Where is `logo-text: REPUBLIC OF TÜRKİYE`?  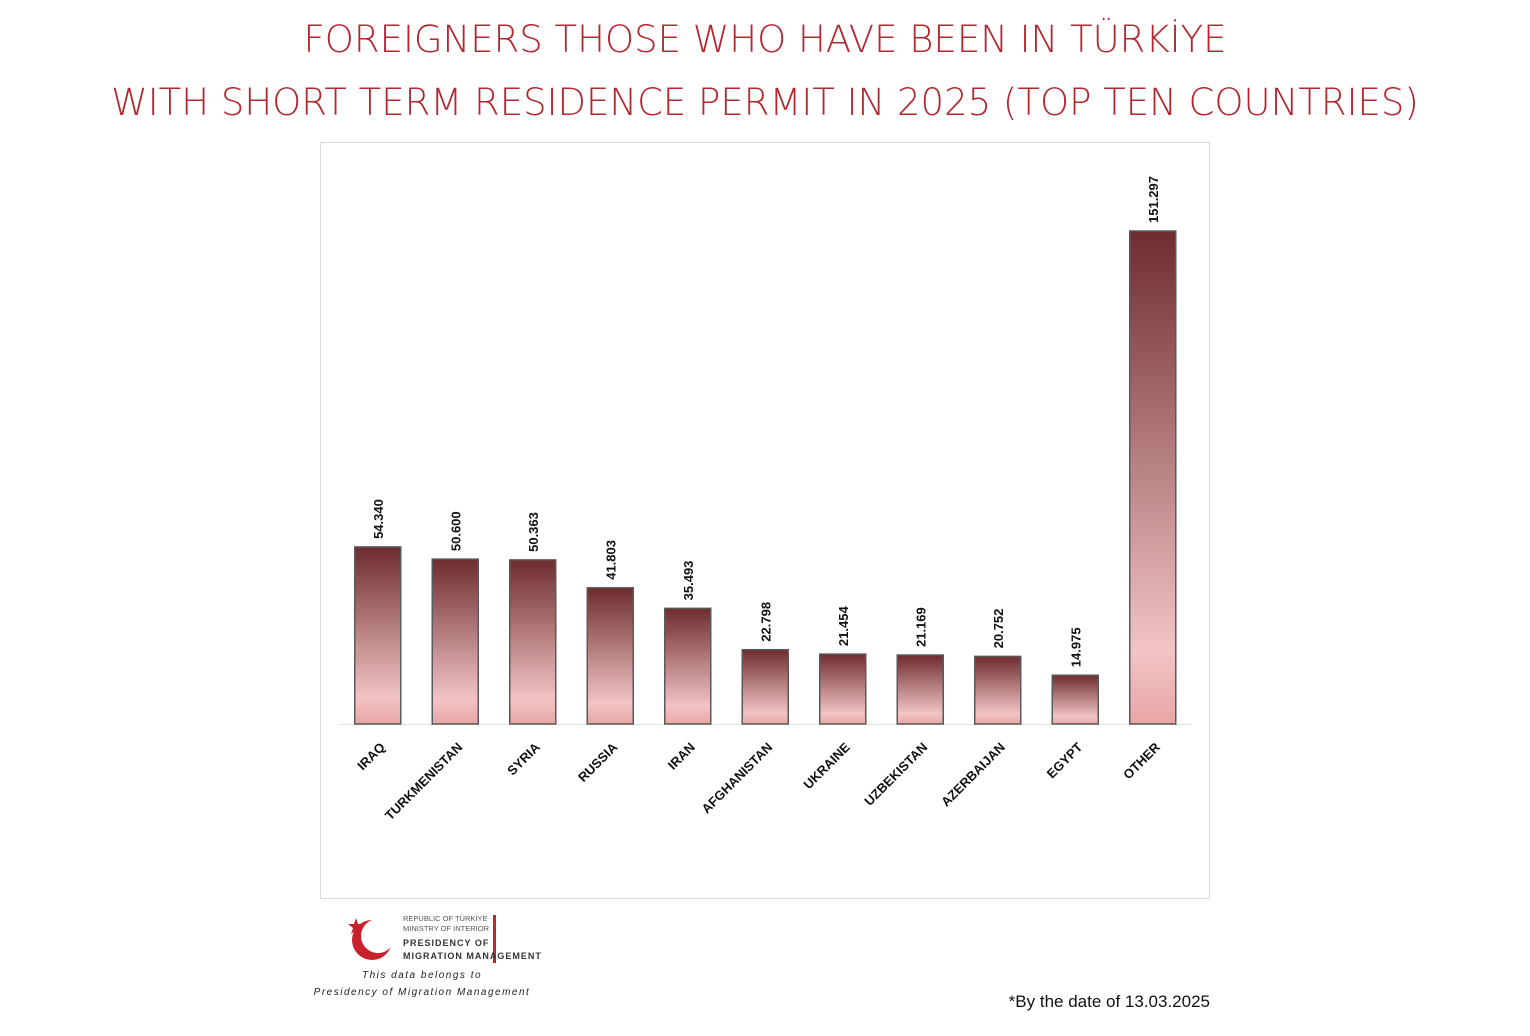
logo-text: REPUBLIC OF TÜRKİYE is located at coordinates (445, 918).